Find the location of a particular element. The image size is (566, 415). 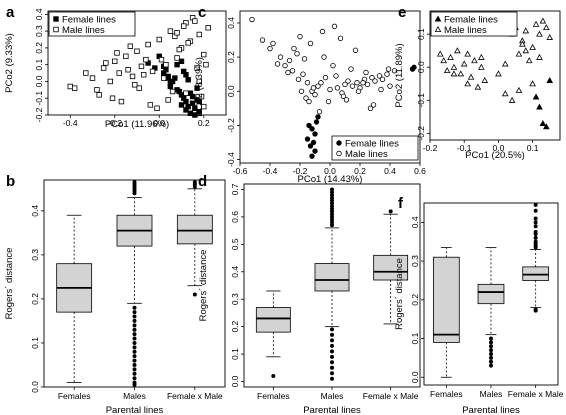

x-tick-label: -0.4 is located at coordinates (270, 171).